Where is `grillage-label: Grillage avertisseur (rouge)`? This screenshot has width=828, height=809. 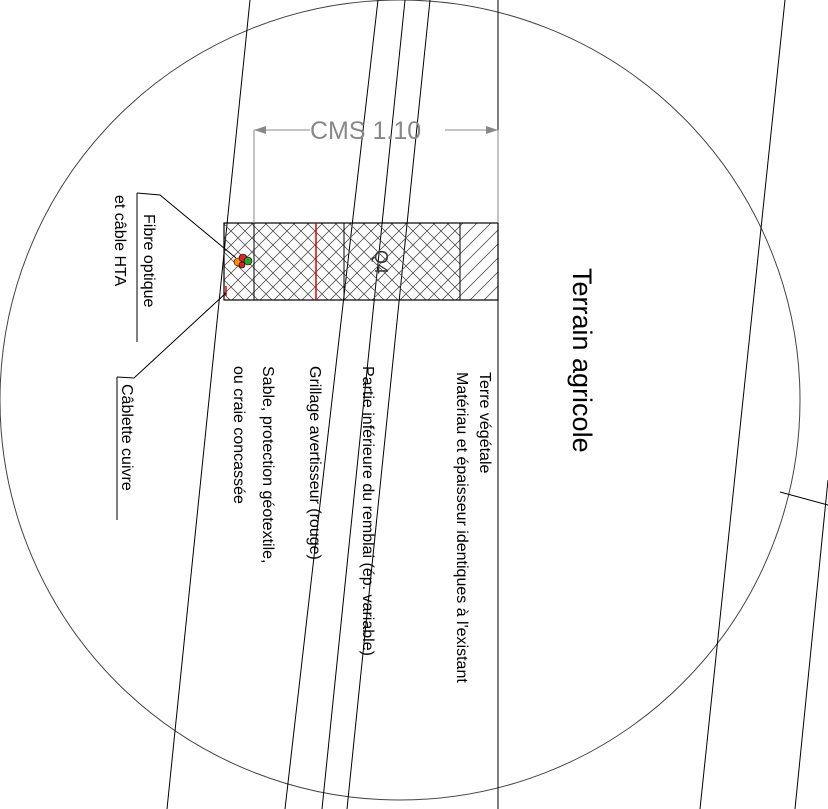 grillage-label: Grillage avertisseur (rouge) is located at coordinates (314, 463).